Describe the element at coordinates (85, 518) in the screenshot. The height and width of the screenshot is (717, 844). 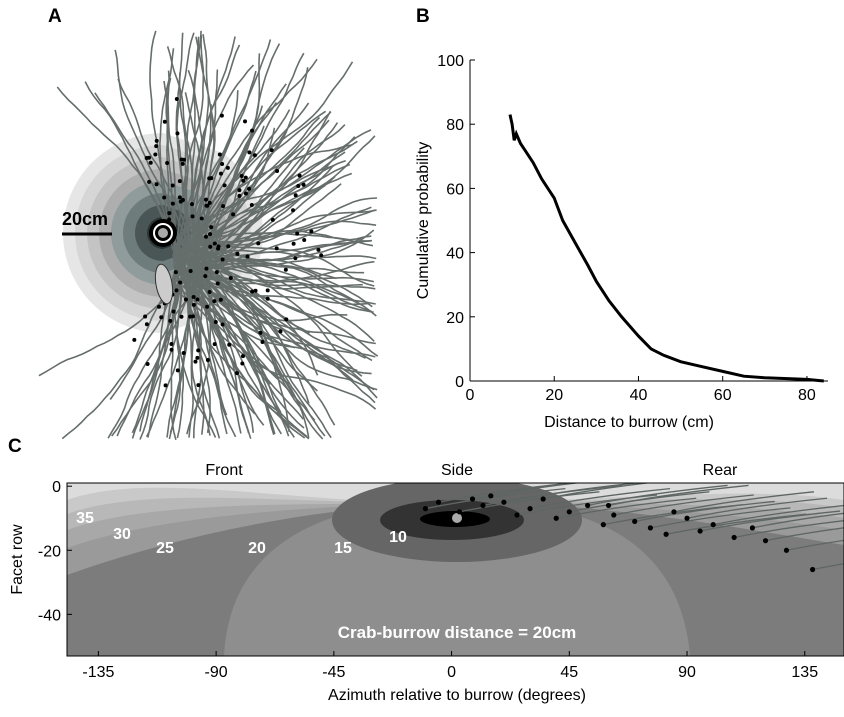
I see `contour-label: 35` at that location.